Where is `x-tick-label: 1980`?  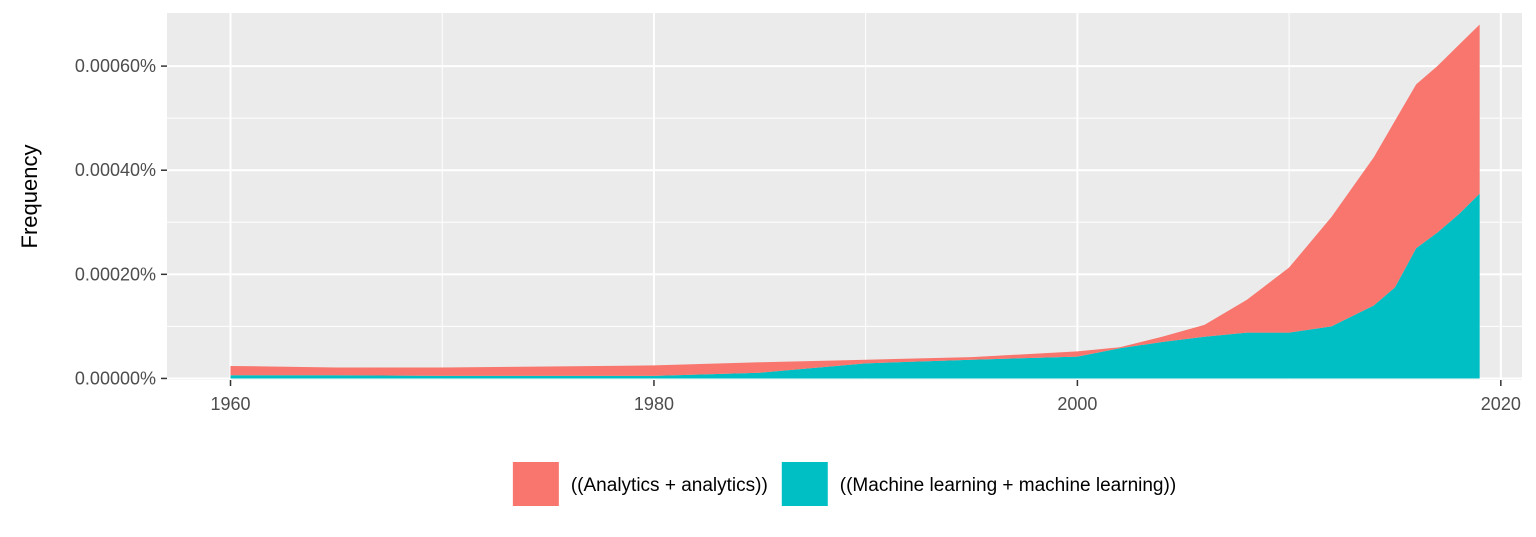
x-tick-label: 1980 is located at coordinates (654, 404).